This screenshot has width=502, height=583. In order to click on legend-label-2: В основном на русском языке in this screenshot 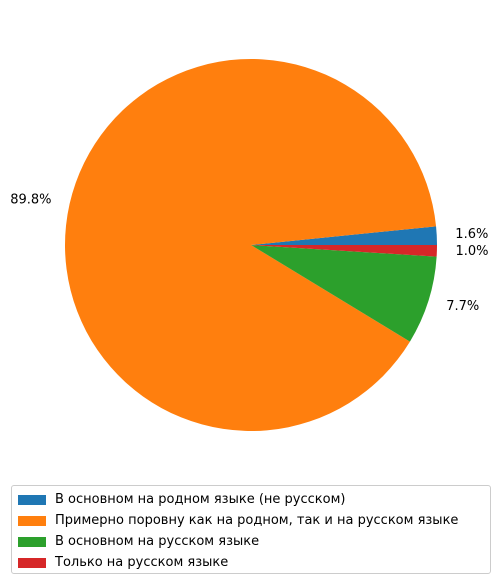, I will do `click(157, 541)`.